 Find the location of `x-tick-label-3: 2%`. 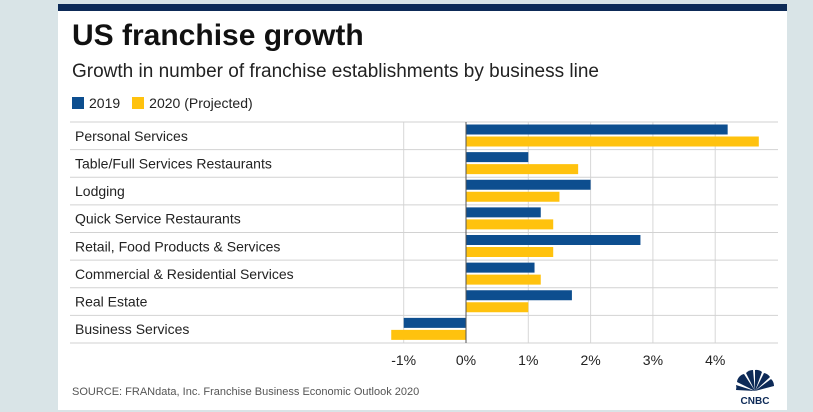

x-tick-label-3: 2% is located at coordinates (590, 360).